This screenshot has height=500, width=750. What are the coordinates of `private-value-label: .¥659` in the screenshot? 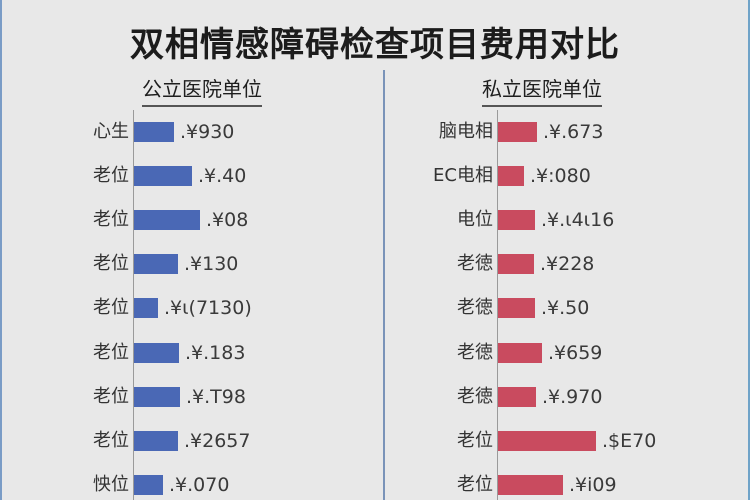 It's located at (575, 353).